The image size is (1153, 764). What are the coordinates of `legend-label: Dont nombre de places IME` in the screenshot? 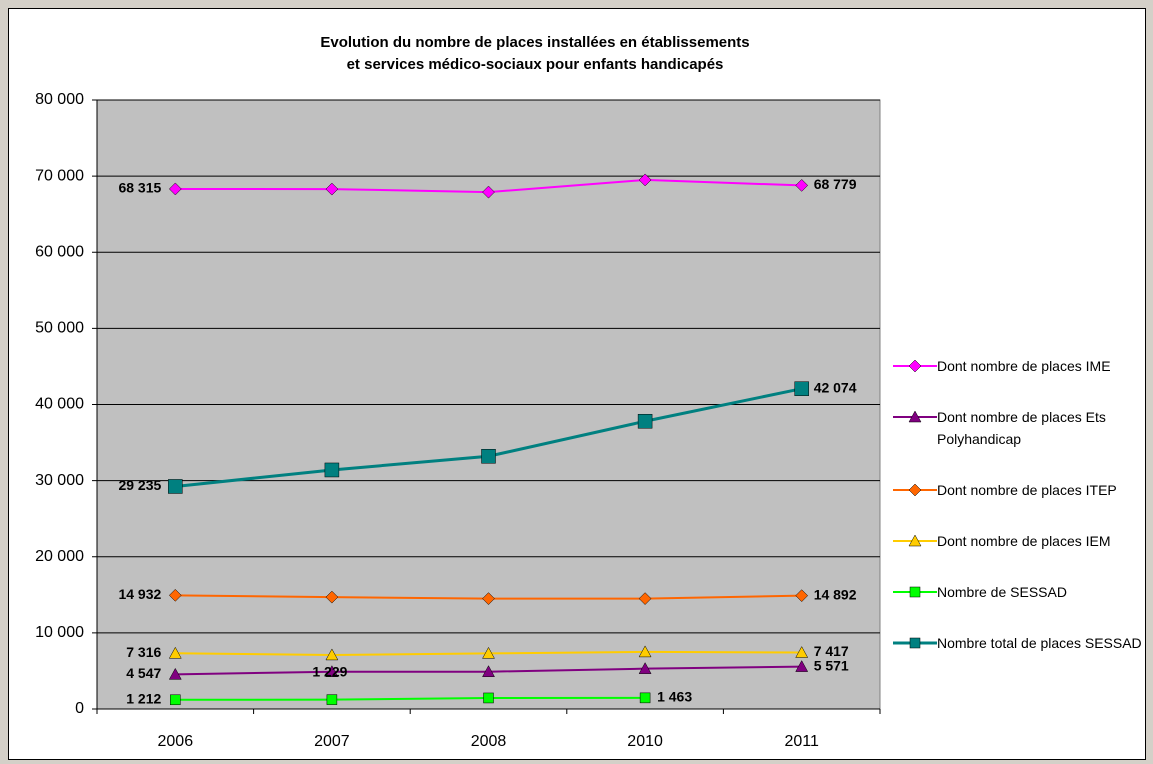 It's located at (1024, 366).